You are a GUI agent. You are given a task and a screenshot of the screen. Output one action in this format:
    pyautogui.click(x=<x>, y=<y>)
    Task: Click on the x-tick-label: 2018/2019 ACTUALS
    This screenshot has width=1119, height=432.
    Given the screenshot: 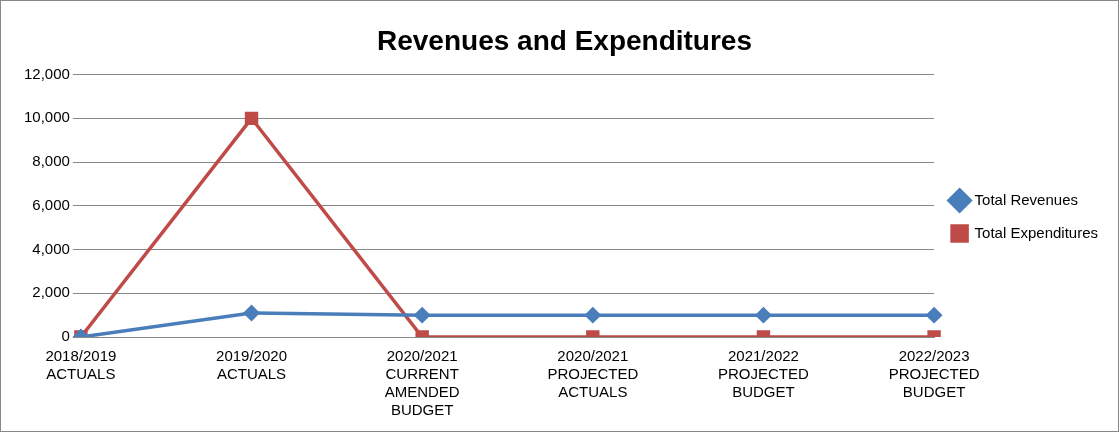 What is the action you would take?
    pyautogui.click(x=81, y=365)
    